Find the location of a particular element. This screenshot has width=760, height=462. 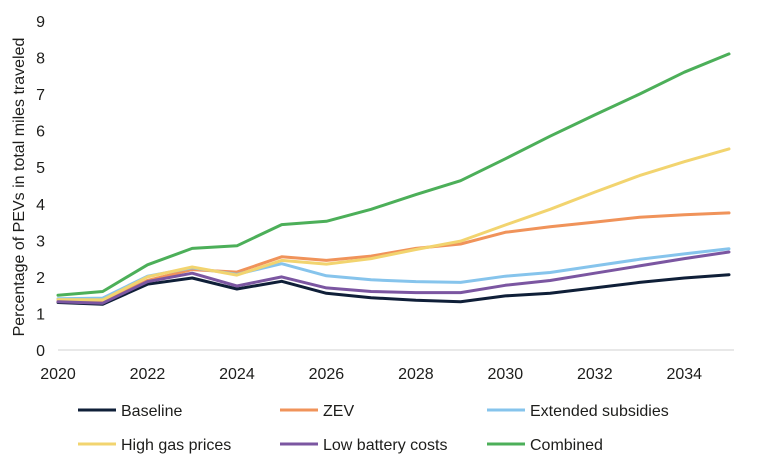

legend-item: Low battery costs is located at coordinates (364, 445).